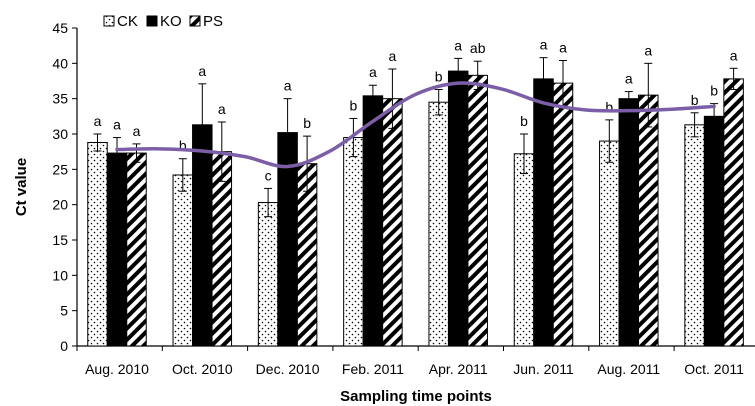  I want to click on legend-swatch-ps, so click(195, 21).